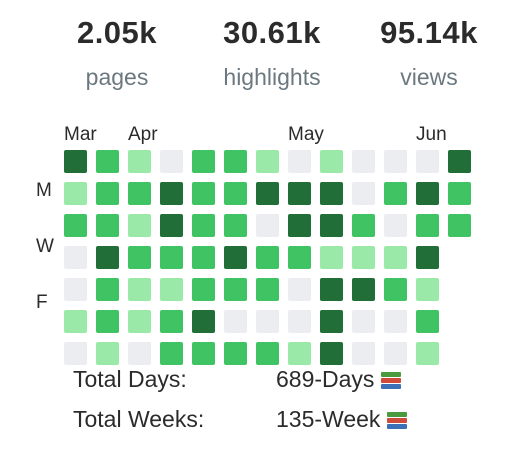  I want to click on total-days-value-wrap: 689-Days, so click(339, 379).